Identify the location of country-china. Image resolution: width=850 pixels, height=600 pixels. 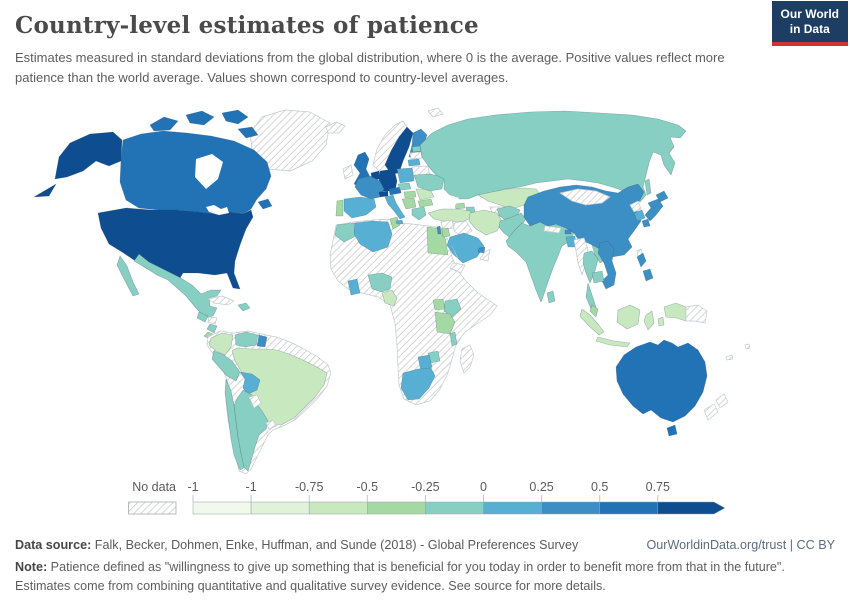
(584, 220).